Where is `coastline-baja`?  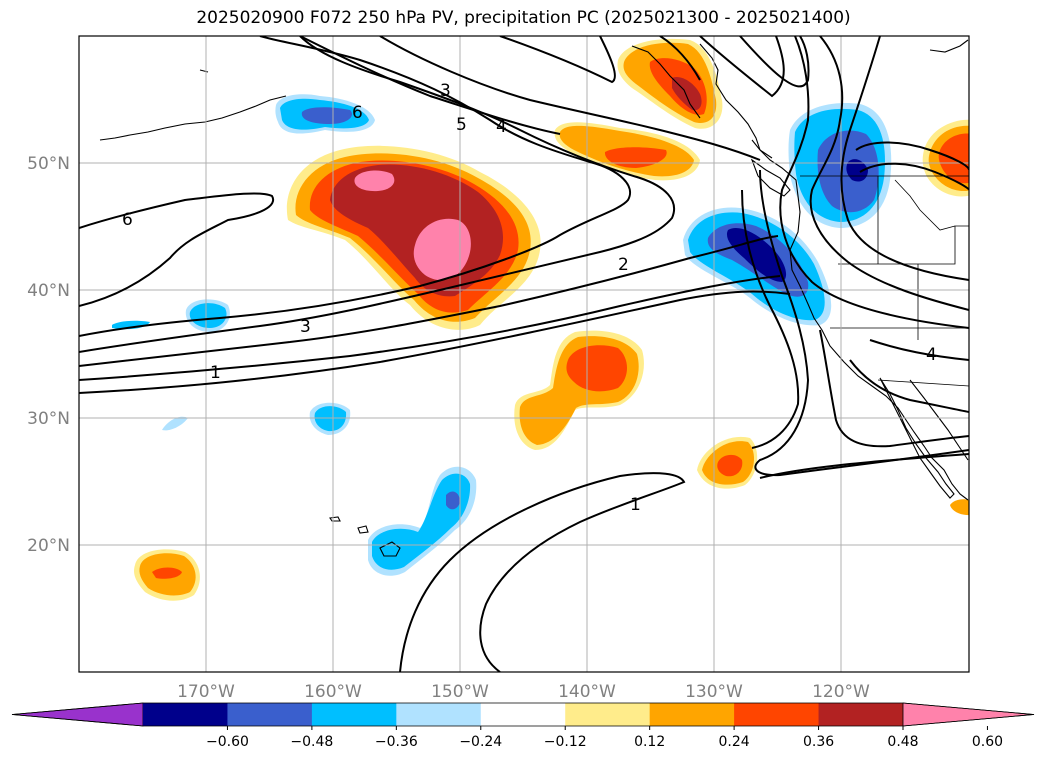 coastline-baja is located at coordinates (917, 438).